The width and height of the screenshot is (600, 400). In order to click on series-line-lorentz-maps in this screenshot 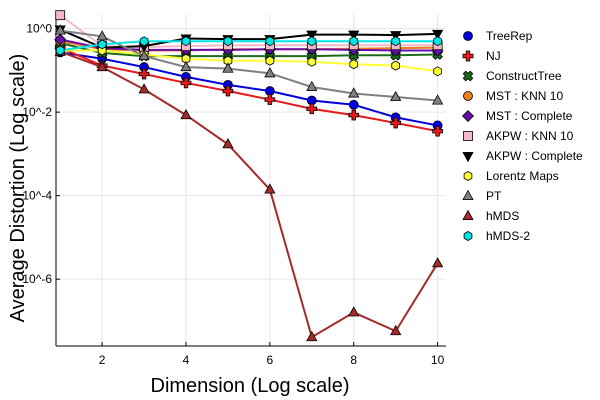, I will do `click(249, 61)`.